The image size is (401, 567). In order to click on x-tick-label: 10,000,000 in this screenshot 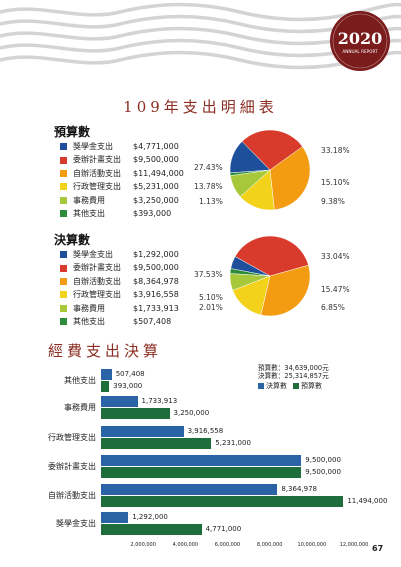, I will do `click(312, 545)`.